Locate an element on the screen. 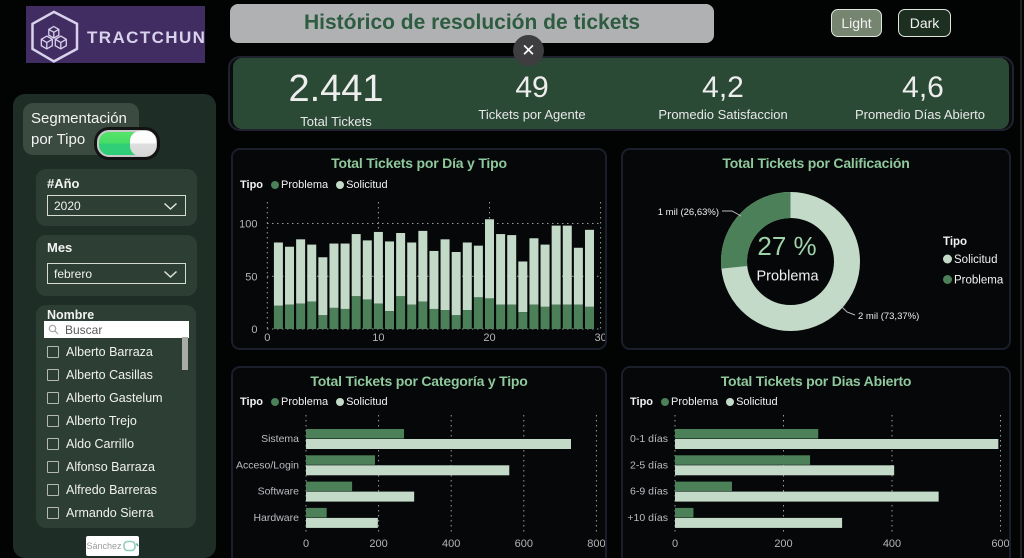 The image size is (1024, 558). svg-text: Sistema is located at coordinates (280, 439).